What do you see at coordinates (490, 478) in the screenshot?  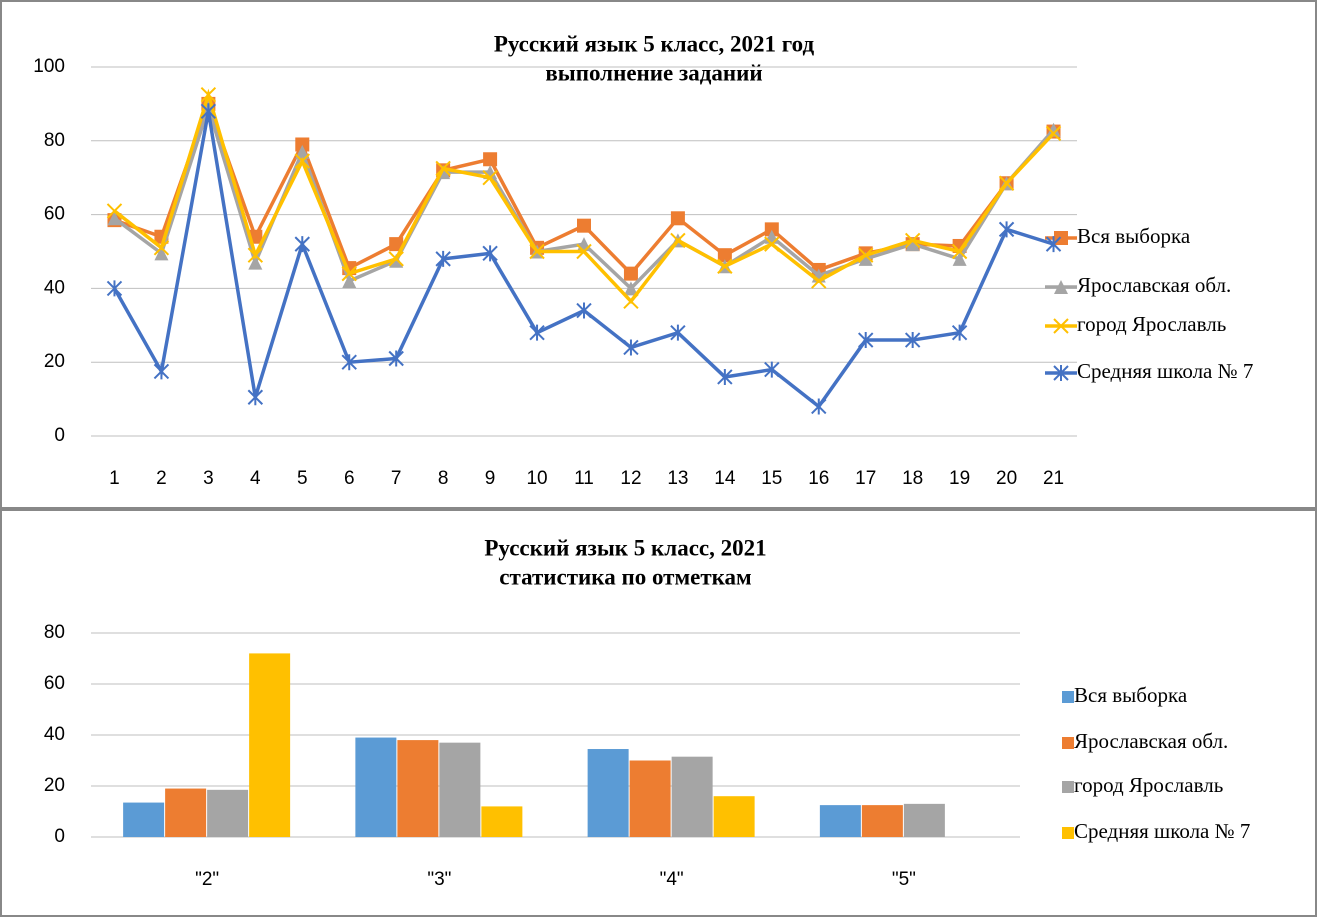 I see `x-tick-label: 9` at bounding box center [490, 478].